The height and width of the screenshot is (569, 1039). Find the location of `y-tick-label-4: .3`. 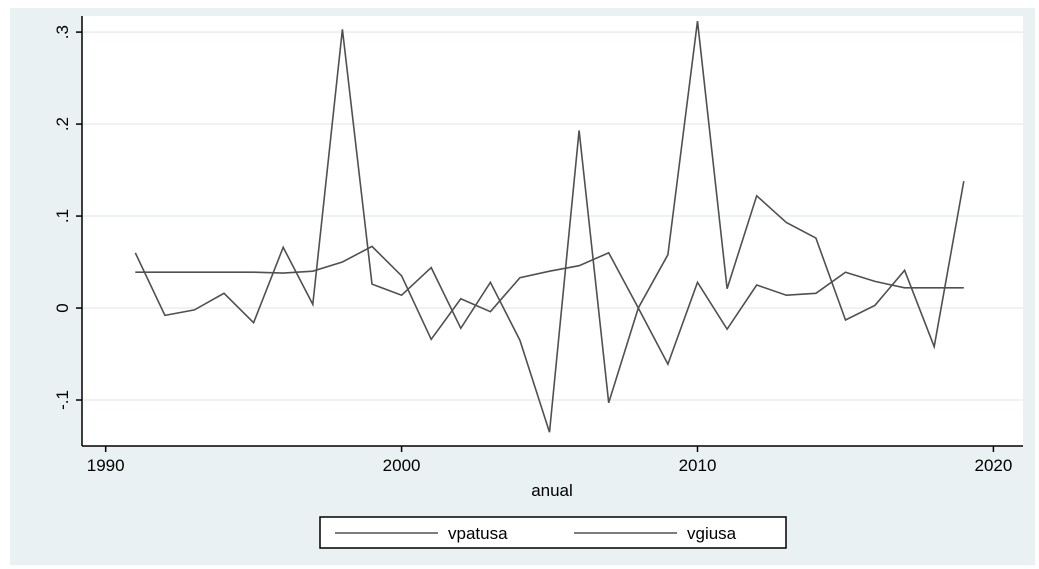

y-tick-label-4: .3 is located at coordinates (62, 32).